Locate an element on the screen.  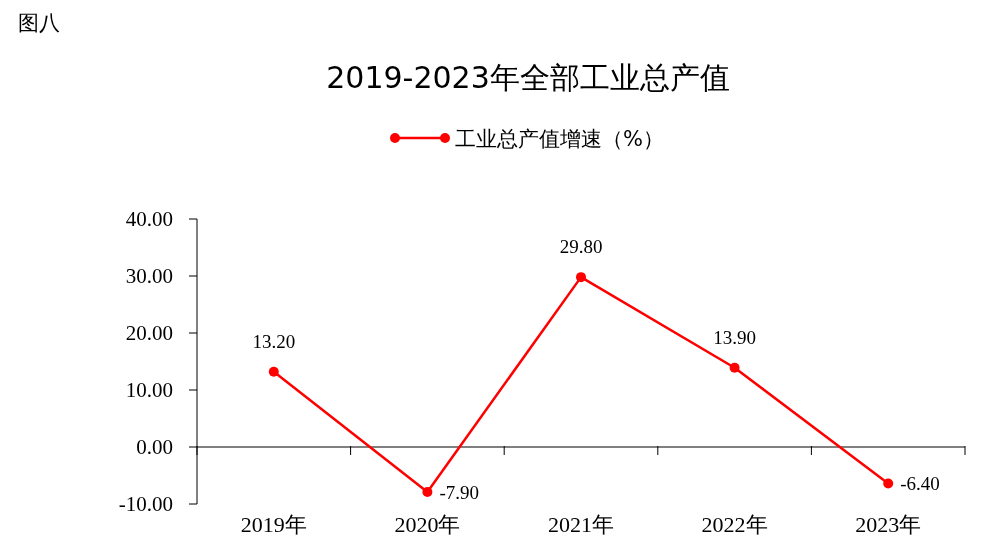
y-tick-label: 0.00 is located at coordinates (154, 447).